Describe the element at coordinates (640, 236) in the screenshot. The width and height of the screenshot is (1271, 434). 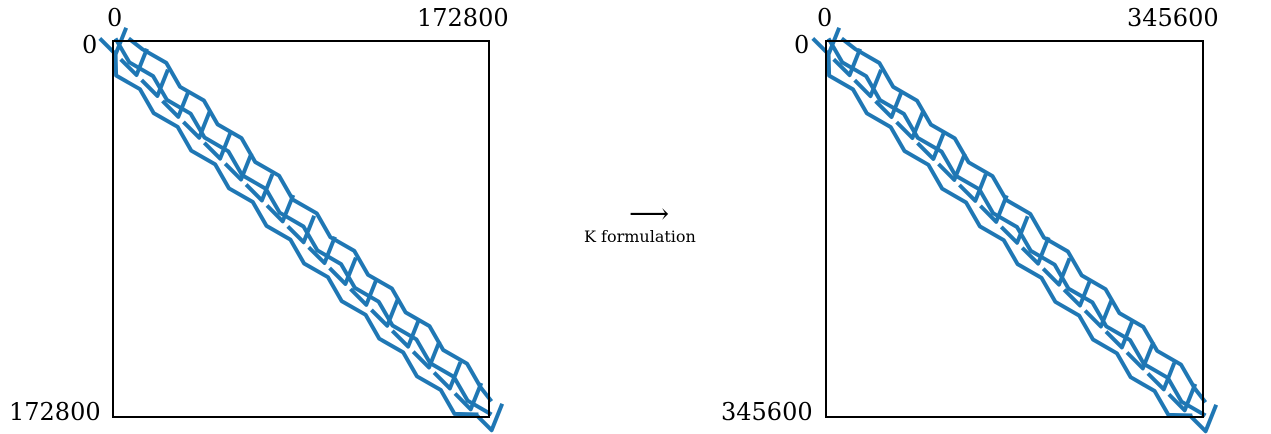
I see `transform-caption: K formulation` at that location.